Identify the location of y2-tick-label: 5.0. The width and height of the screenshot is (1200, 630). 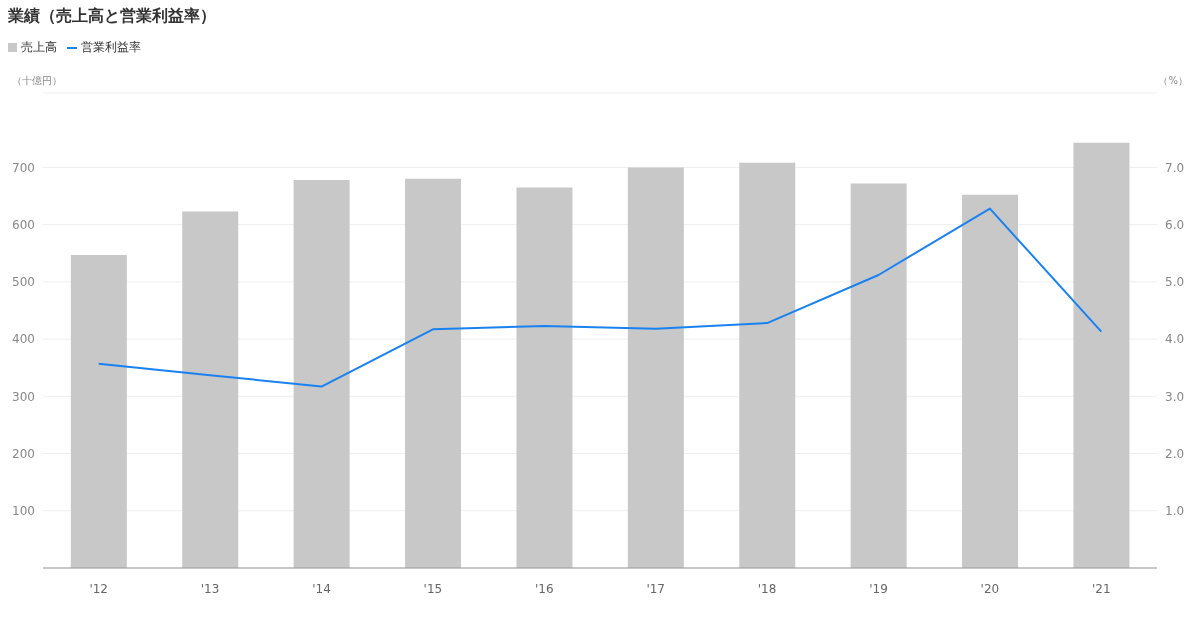
(1175, 282).